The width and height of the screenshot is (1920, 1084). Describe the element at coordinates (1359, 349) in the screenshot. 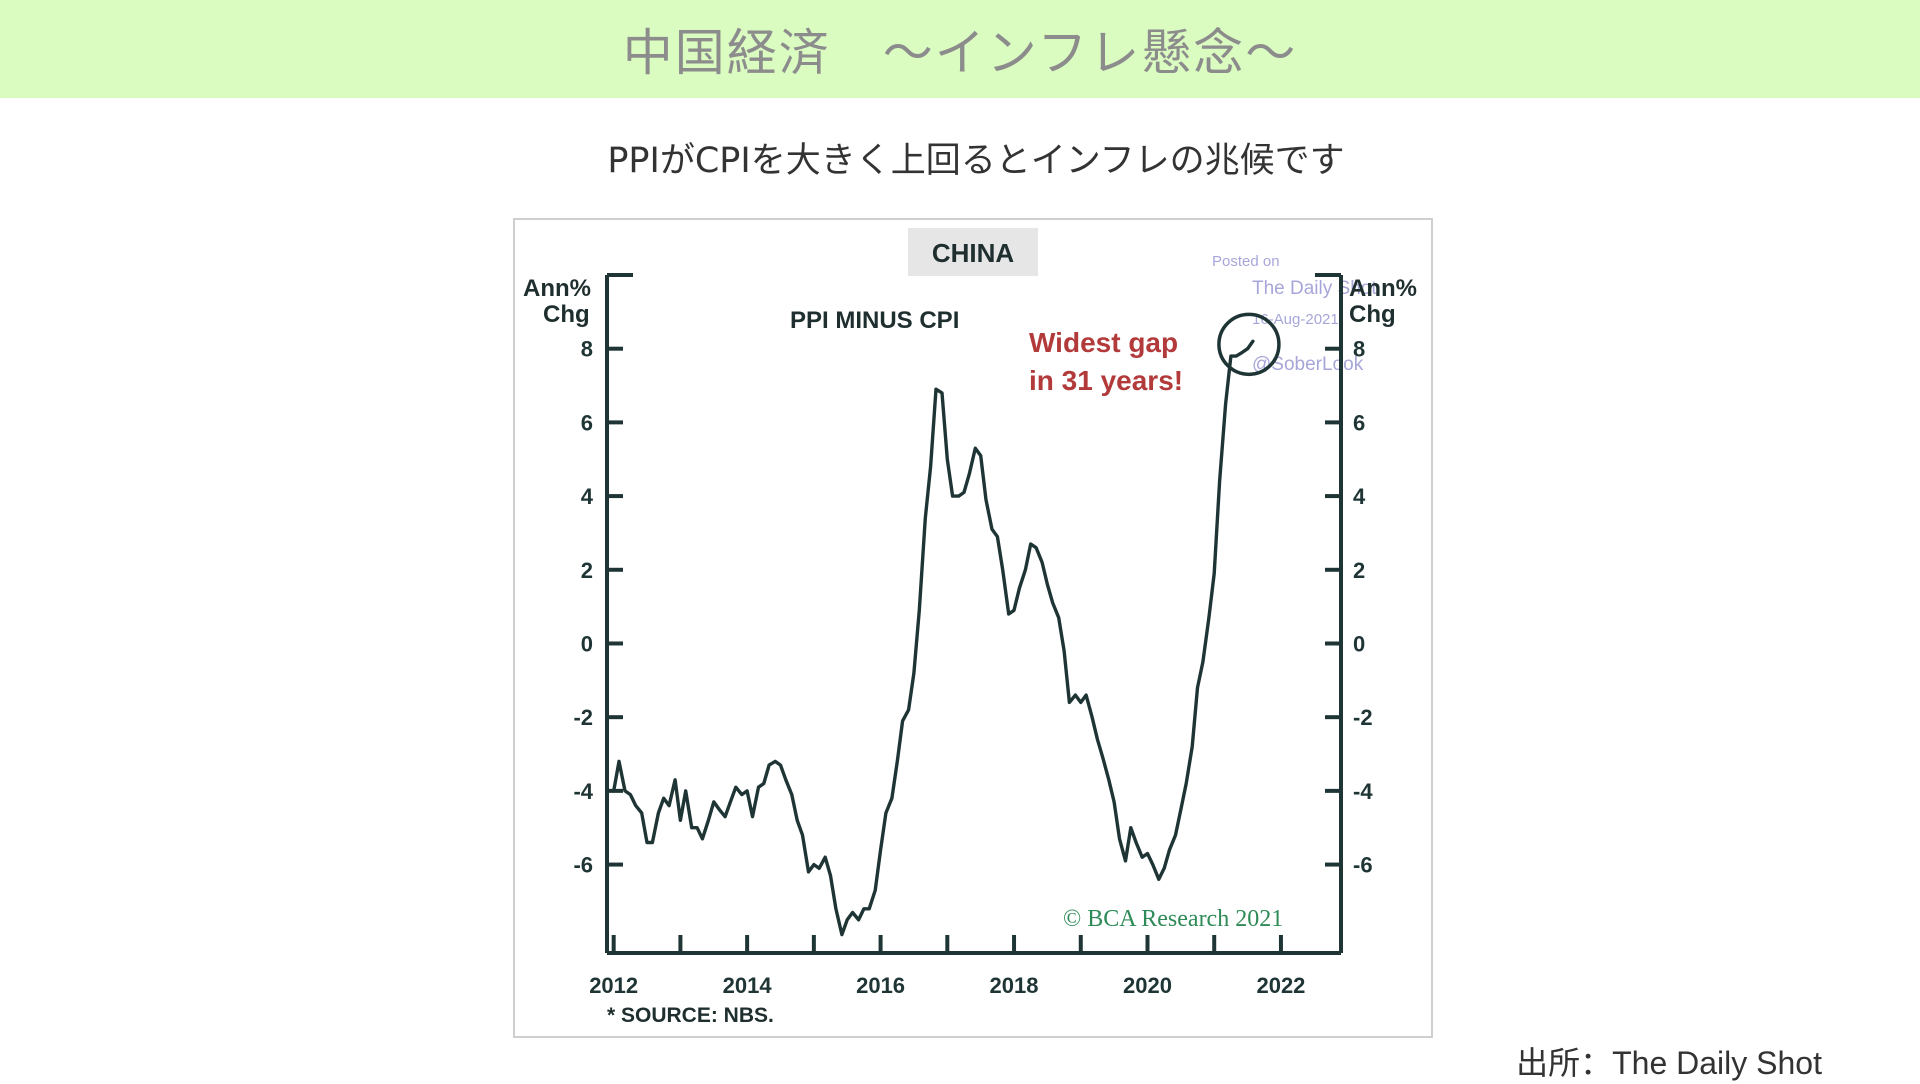

I see `right-y-tick-label: 8` at that location.